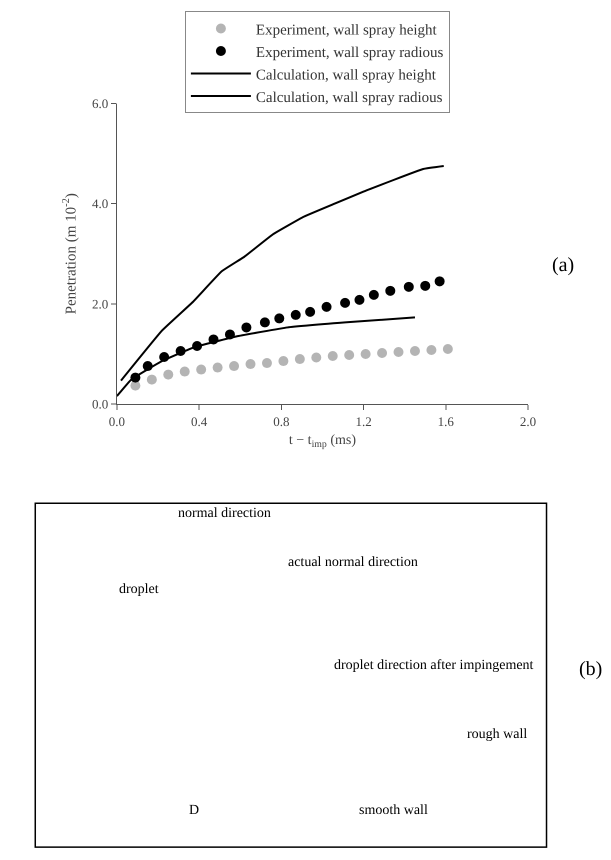 This screenshot has width=611, height=860. What do you see at coordinates (353, 562) in the screenshot?
I see `text: actual normal direction` at bounding box center [353, 562].